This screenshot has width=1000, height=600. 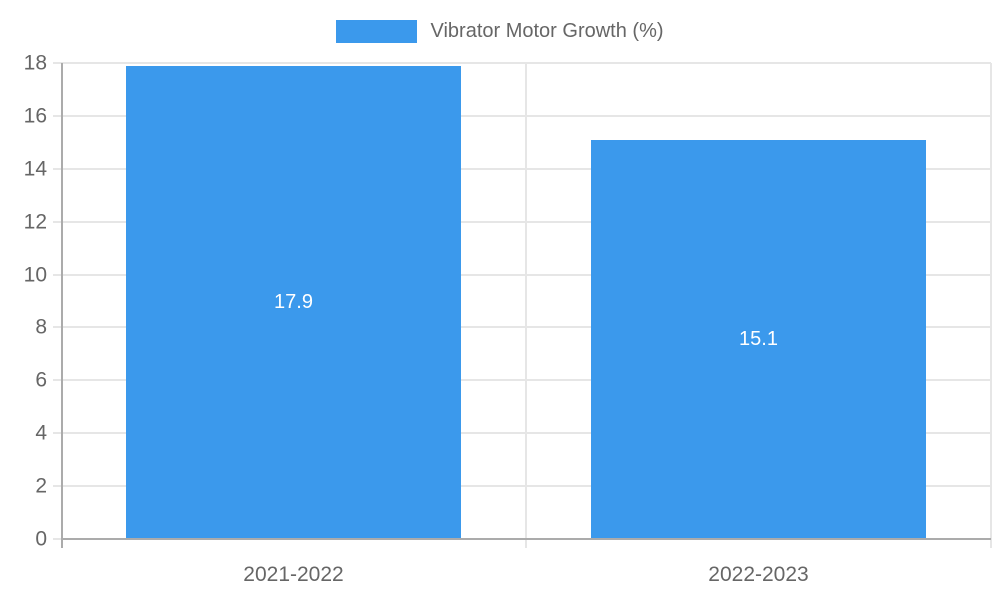 I want to click on bar-value-label: 17.9, so click(x=293, y=302).